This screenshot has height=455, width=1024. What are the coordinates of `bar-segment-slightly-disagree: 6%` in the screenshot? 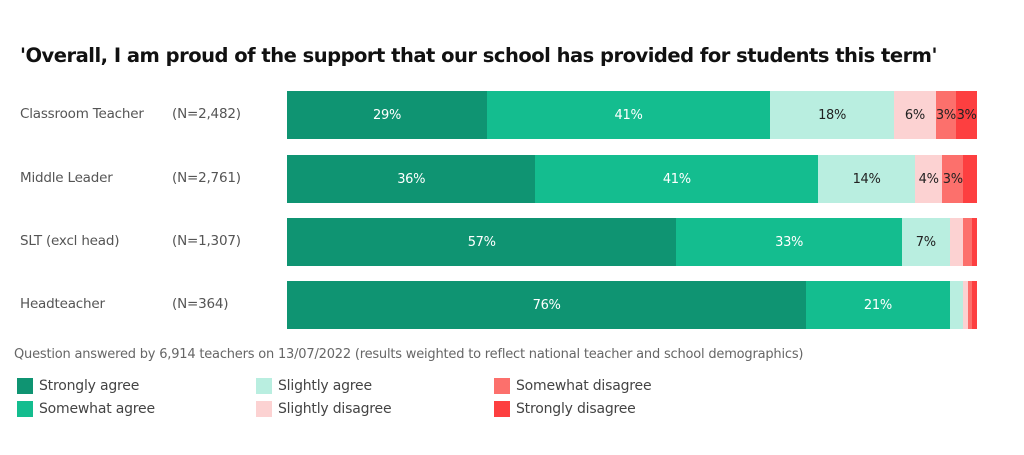 It's located at (915, 115).